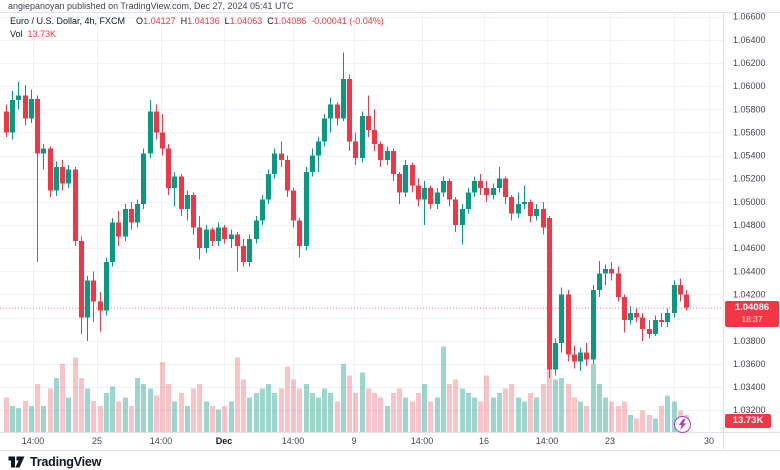 This screenshot has width=780, height=470. What do you see at coordinates (709, 441) in the screenshot?
I see `time-axis-label: 30` at bounding box center [709, 441].